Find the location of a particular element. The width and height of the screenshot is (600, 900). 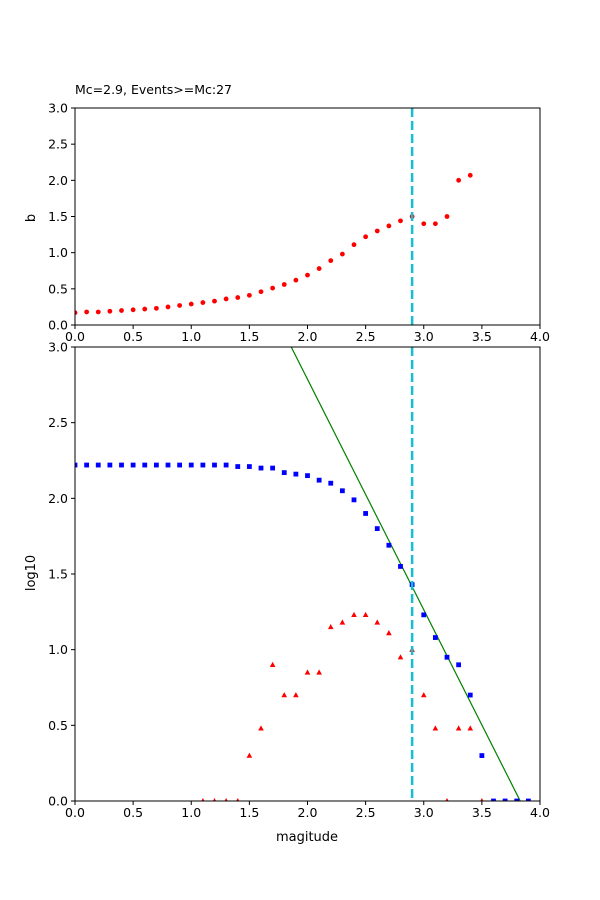

bottom-y-tick-label: 1.5 is located at coordinates (58, 574).